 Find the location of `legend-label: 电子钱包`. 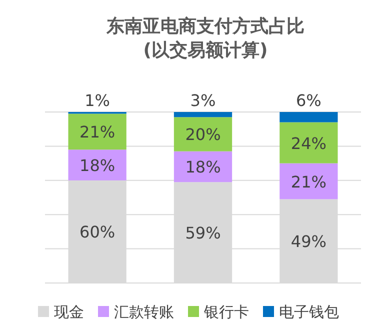

legend-label: 电子钱包 is located at coordinates (309, 312).